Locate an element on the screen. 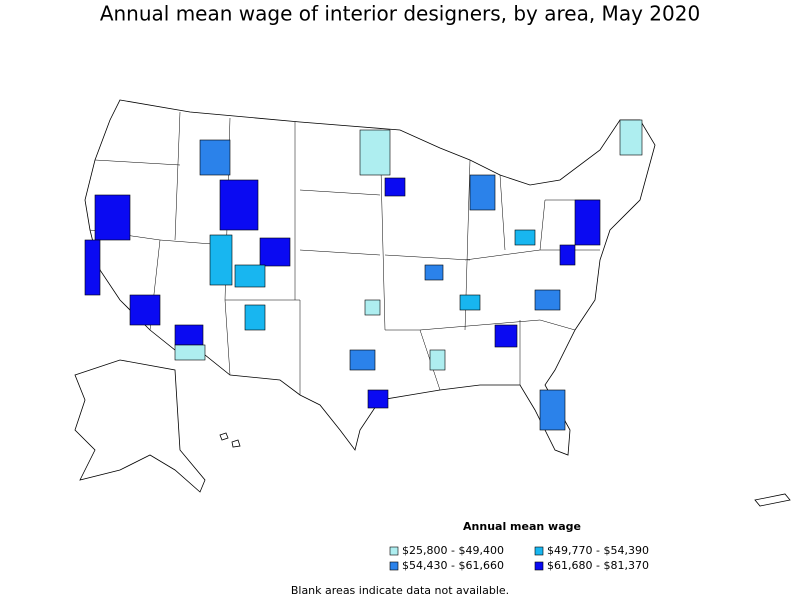 Image resolution: width=800 pixels, height=600 pixels. legend-label: $25,800 - $49,400 is located at coordinates (453, 550).